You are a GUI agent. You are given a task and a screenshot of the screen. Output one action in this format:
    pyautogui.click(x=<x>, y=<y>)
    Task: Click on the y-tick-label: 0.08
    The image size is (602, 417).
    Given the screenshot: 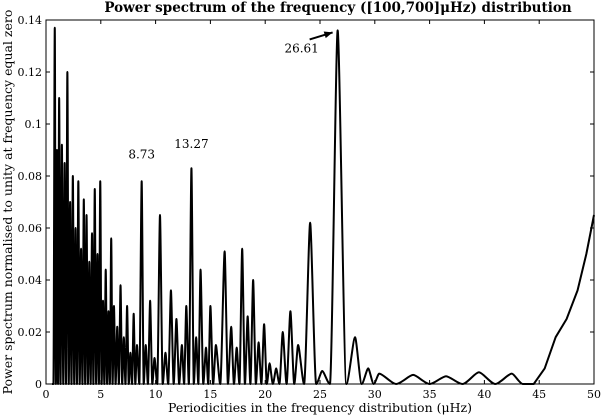 What is the action you would take?
    pyautogui.click(x=30, y=176)
    